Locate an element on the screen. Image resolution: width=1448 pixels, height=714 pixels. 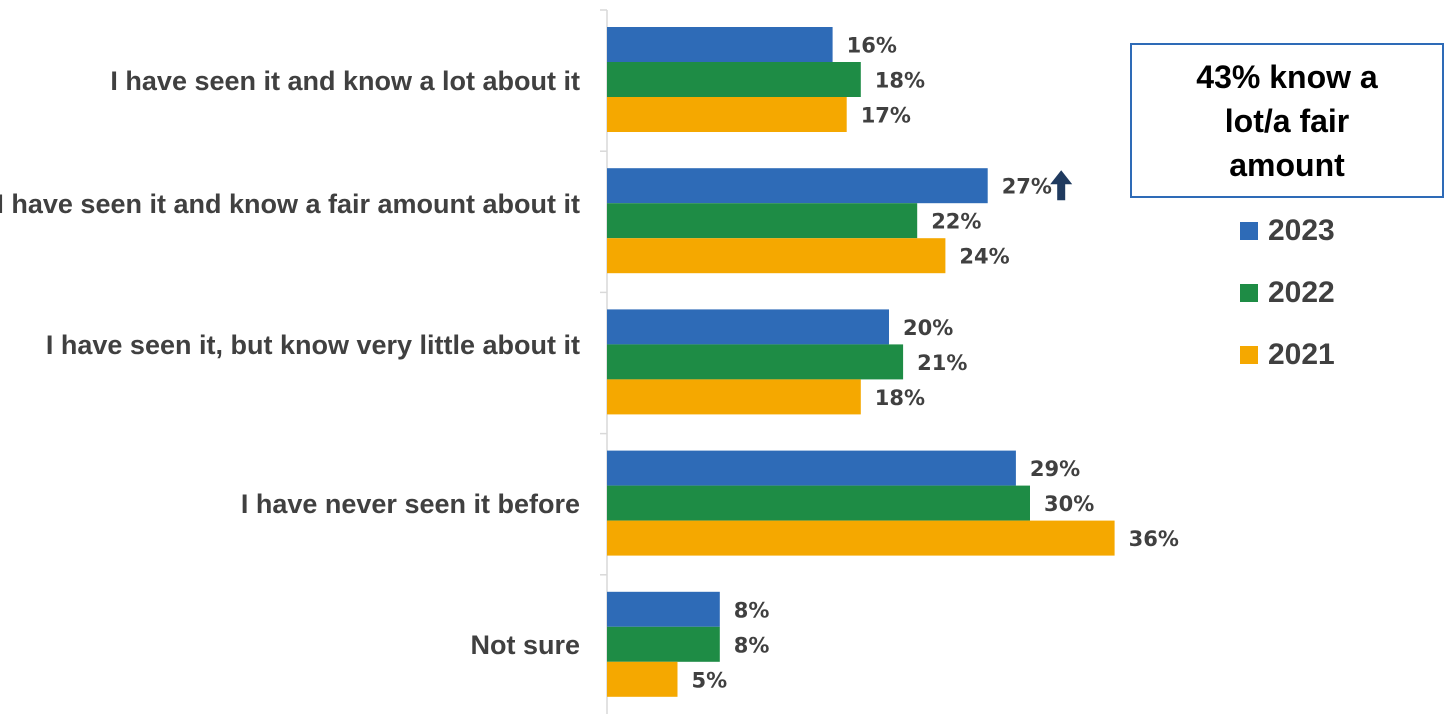
callout-text: 43% know a lot/a fair amount is located at coordinates (1287, 120).